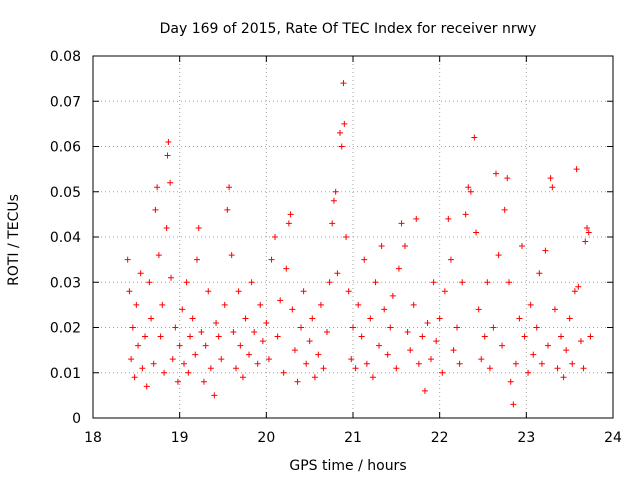 Image resolution: width=640 pixels, height=480 pixels. Describe the element at coordinates (180, 438) in the screenshot. I see `x-tick-label: 19` at that location.